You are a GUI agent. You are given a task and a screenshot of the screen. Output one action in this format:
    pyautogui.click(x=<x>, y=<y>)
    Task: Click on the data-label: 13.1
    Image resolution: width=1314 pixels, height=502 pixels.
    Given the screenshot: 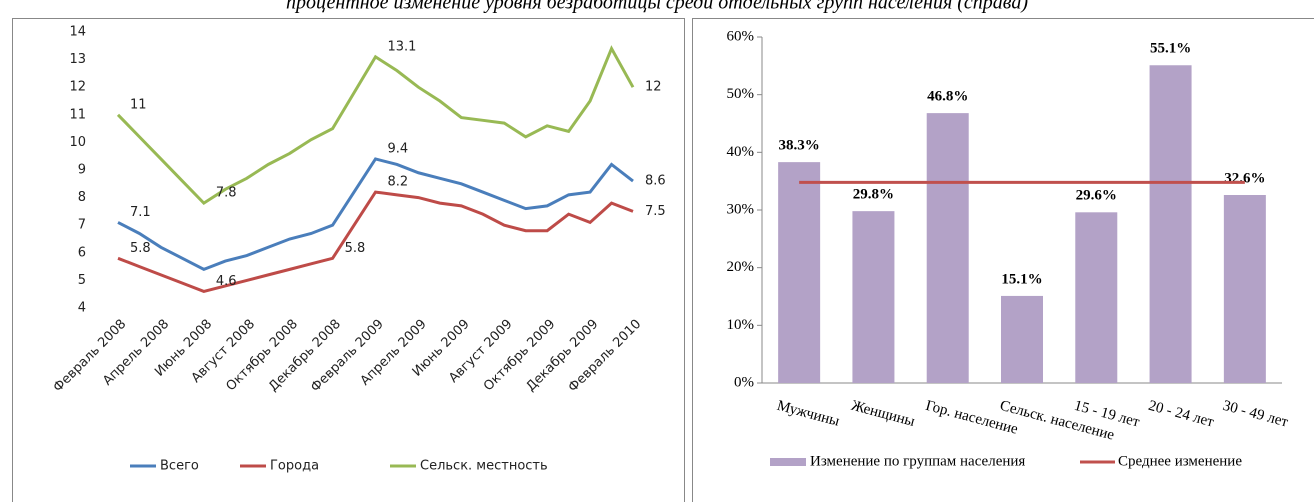 What is the action you would take?
    pyautogui.click(x=402, y=46)
    